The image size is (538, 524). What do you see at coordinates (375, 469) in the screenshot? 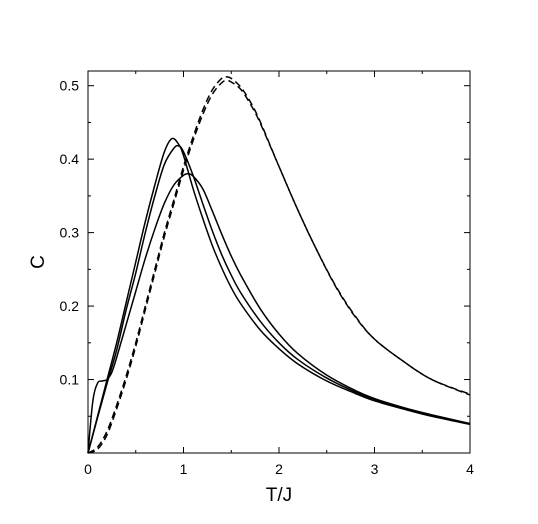
I see `x-tick-label: 3` at bounding box center [375, 469].